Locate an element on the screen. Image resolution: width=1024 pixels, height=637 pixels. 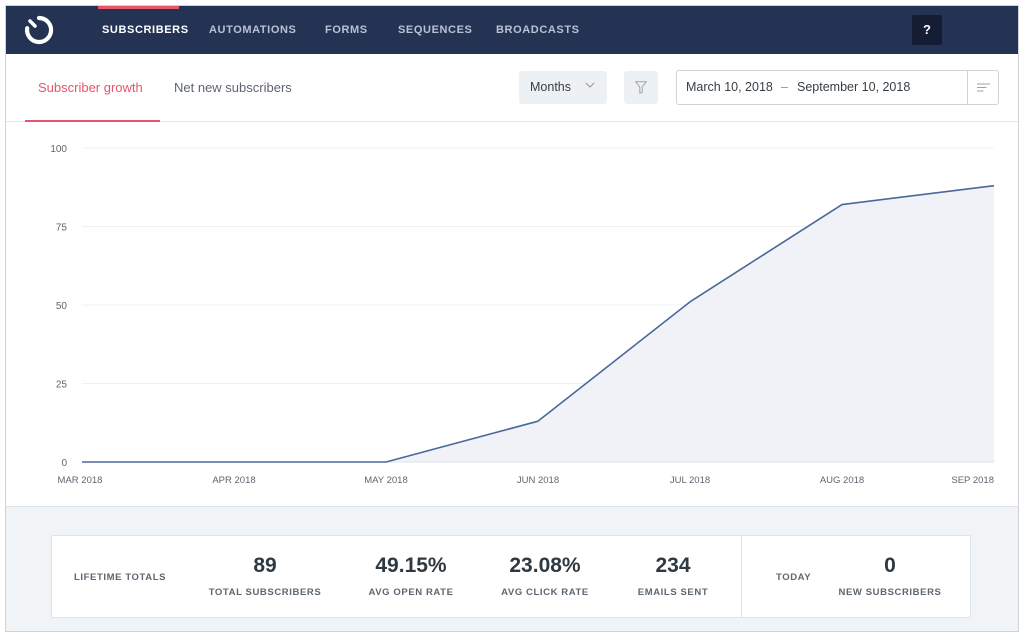
stat-label: TOTAL SUBSCRIBERS is located at coordinates (265, 592).